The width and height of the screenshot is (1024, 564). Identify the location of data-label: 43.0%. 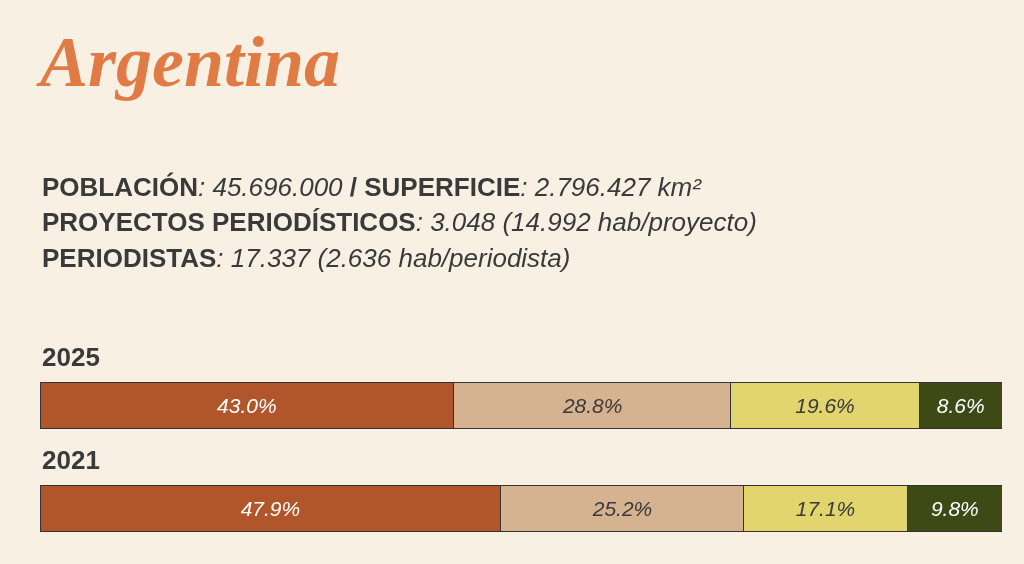
(247, 405).